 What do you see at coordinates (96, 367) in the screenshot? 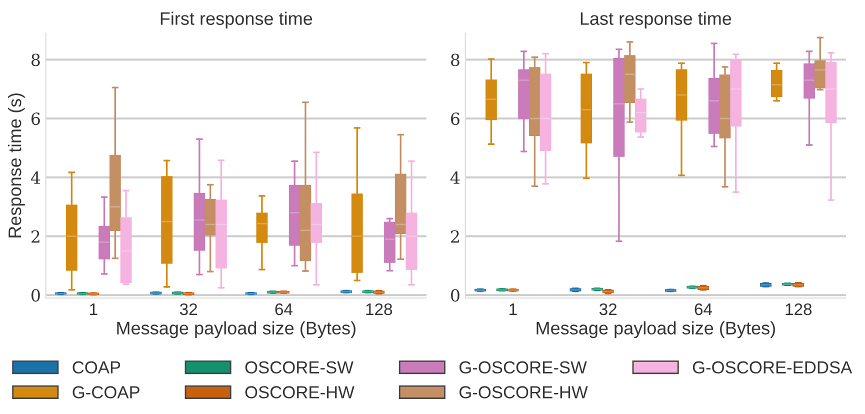
I see `legend-label: COAP` at bounding box center [96, 367].